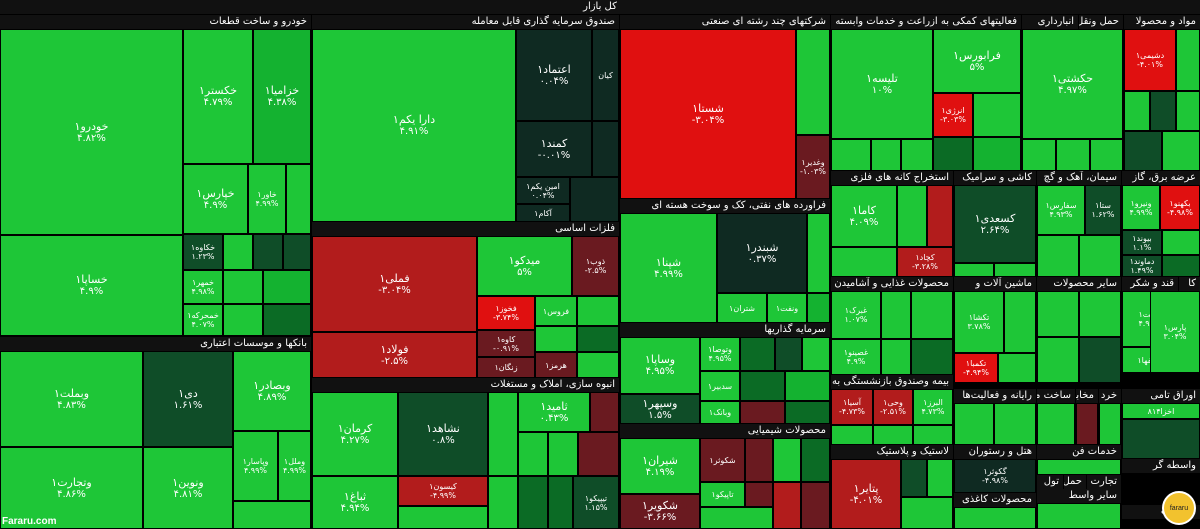 This screenshot has width=1200, height=529. Describe the element at coordinates (294, 466) in the screenshot. I see `stock-tile: وملل۱ ۴.۹۹%` at that location.